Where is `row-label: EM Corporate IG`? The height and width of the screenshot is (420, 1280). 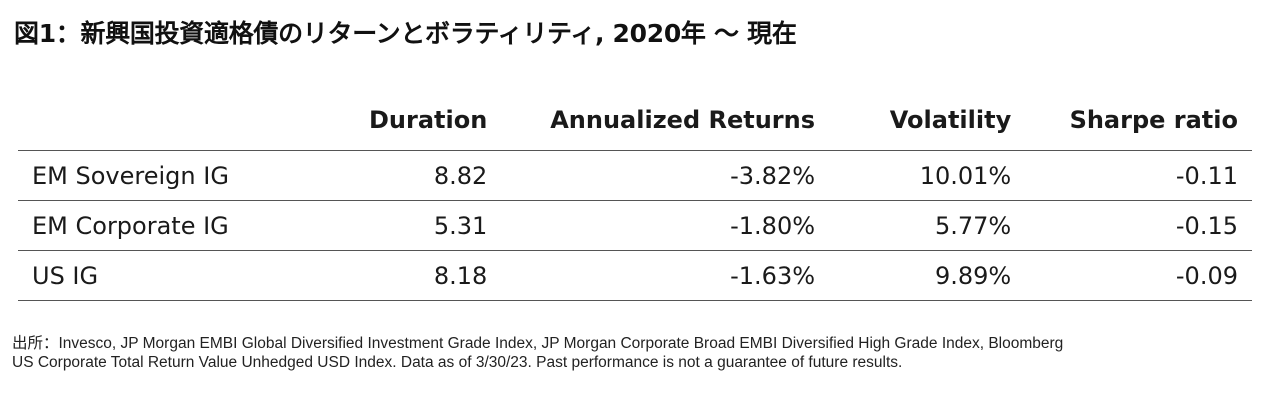 row-label: EM Corporate IG is located at coordinates (144, 225).